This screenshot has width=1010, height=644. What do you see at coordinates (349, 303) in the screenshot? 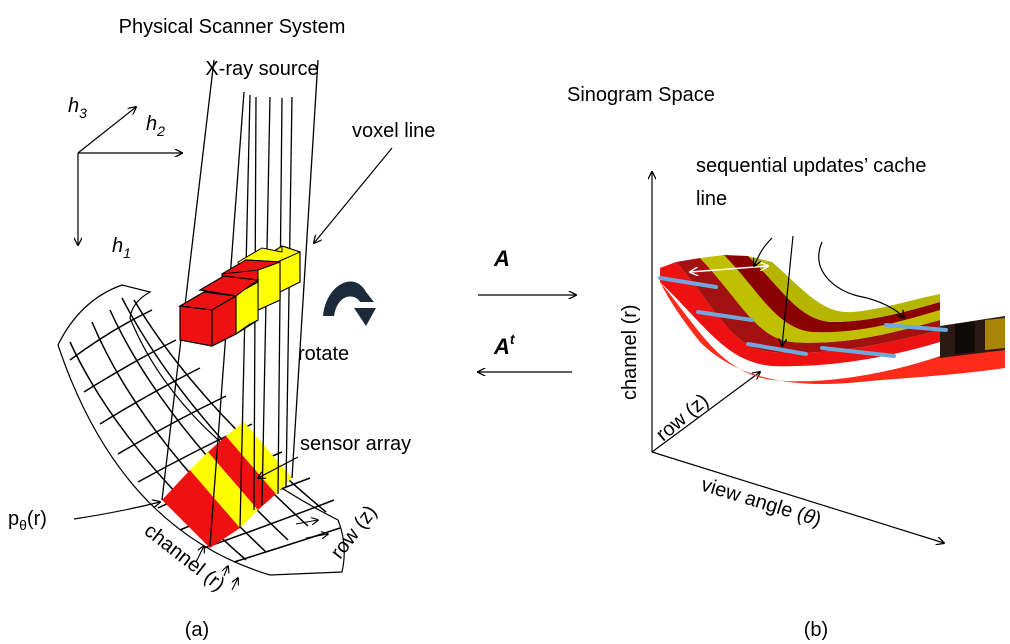
I see `rotate-arrow-icon` at bounding box center [349, 303].